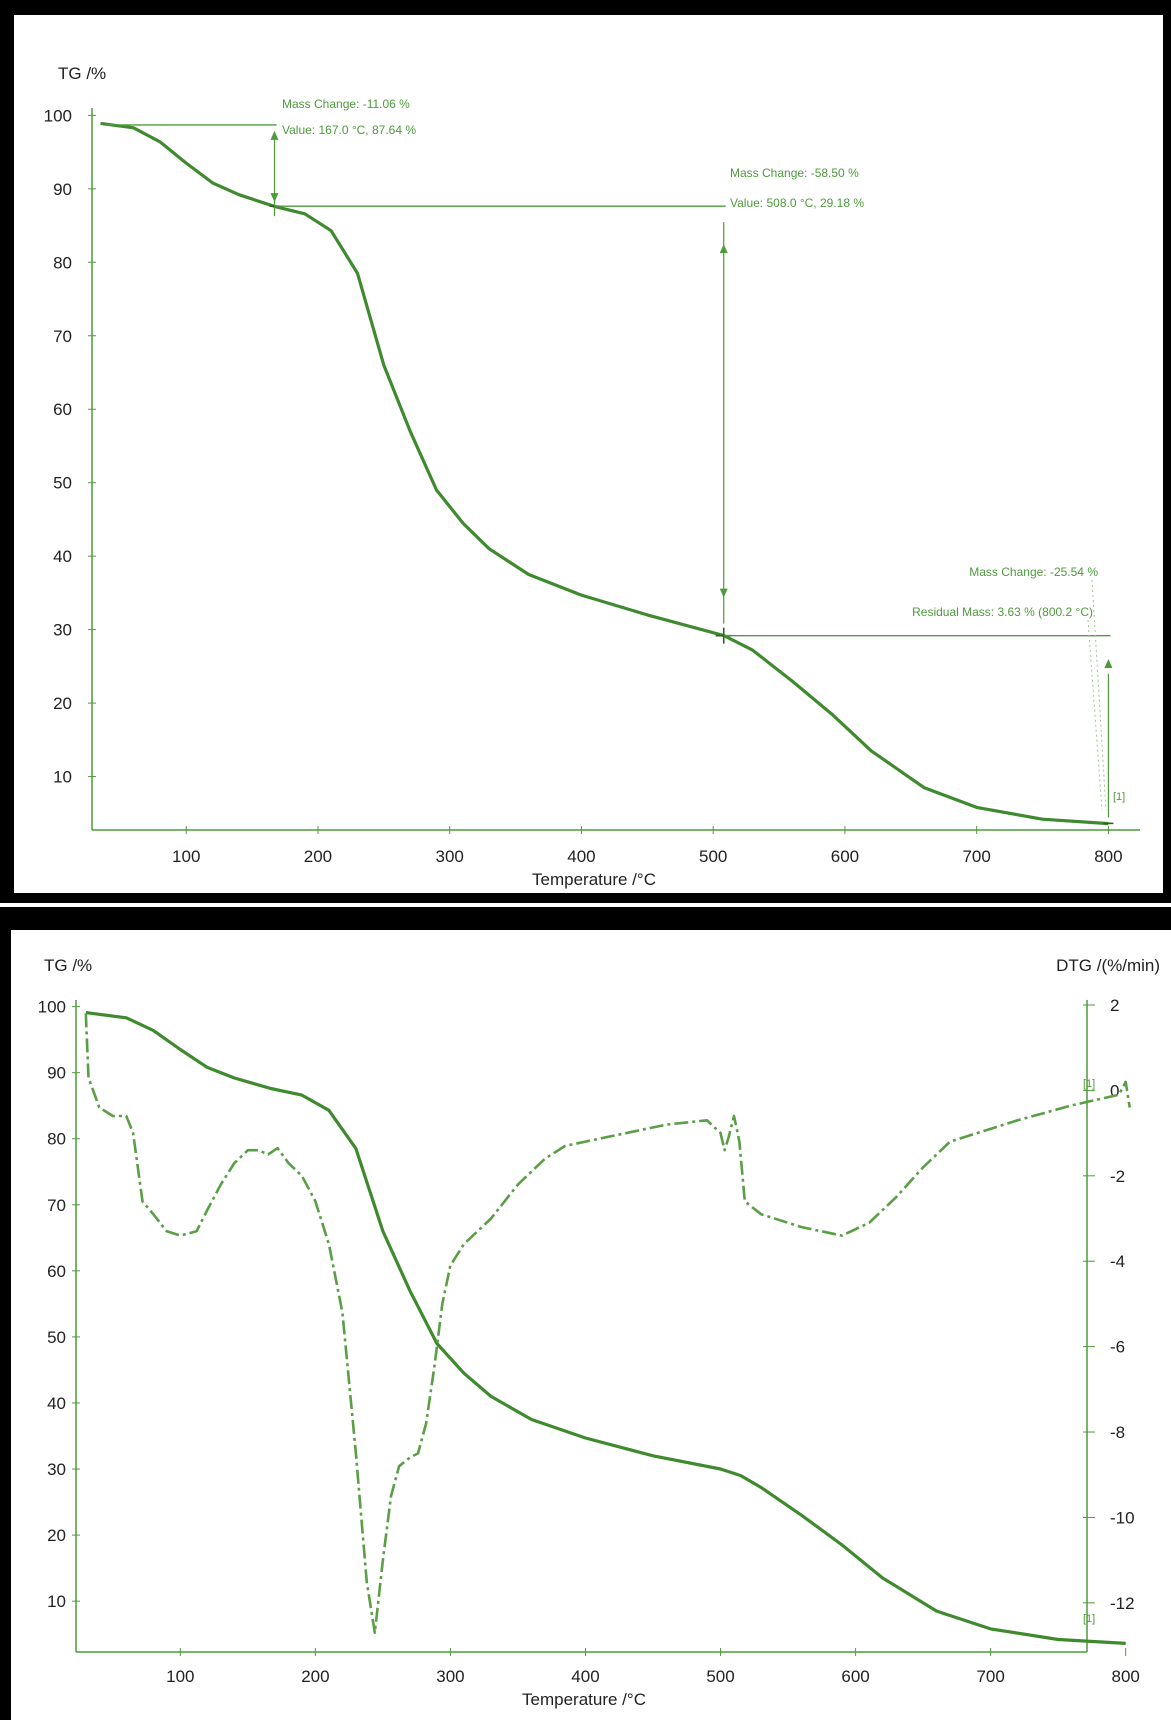  What do you see at coordinates (1126, 1676) in the screenshot?
I see `tg-dtg-chart-x-tick-label: 800` at bounding box center [1126, 1676].